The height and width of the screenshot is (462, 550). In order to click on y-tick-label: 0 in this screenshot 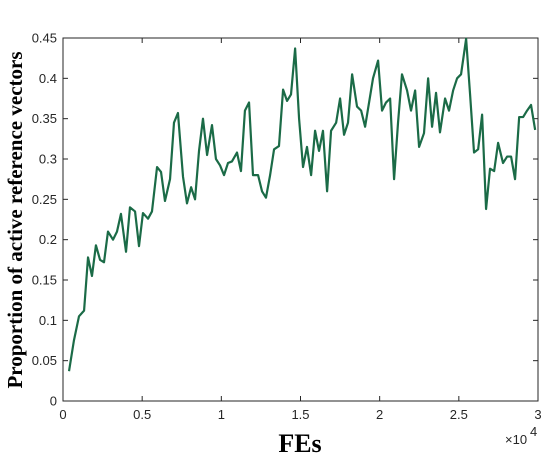, I will do `click(53, 401)`.